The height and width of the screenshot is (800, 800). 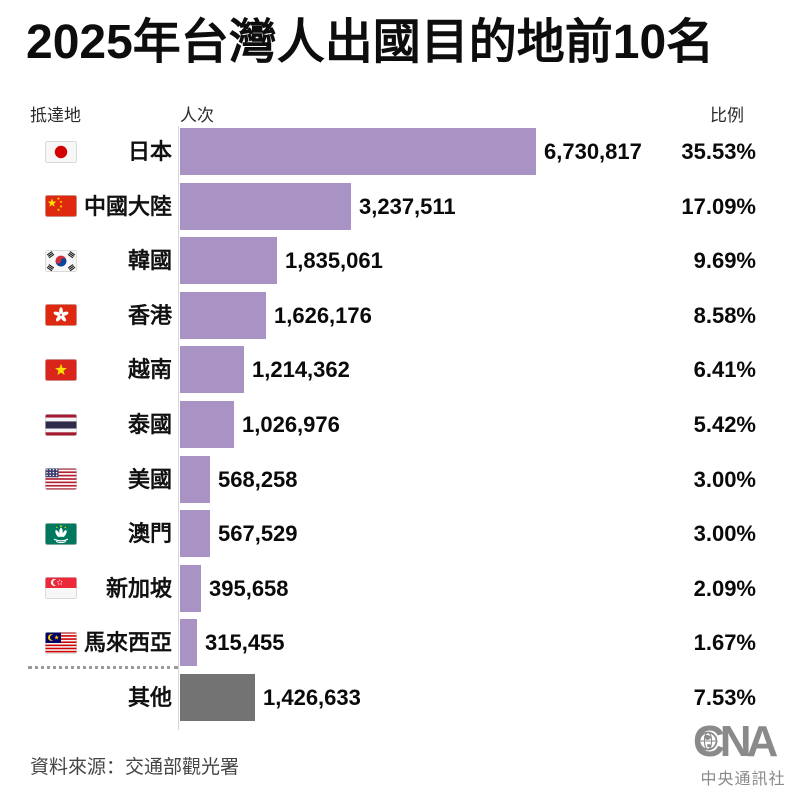 What do you see at coordinates (245, 643) in the screenshot?
I see `value-label: 315,455` at bounding box center [245, 643].